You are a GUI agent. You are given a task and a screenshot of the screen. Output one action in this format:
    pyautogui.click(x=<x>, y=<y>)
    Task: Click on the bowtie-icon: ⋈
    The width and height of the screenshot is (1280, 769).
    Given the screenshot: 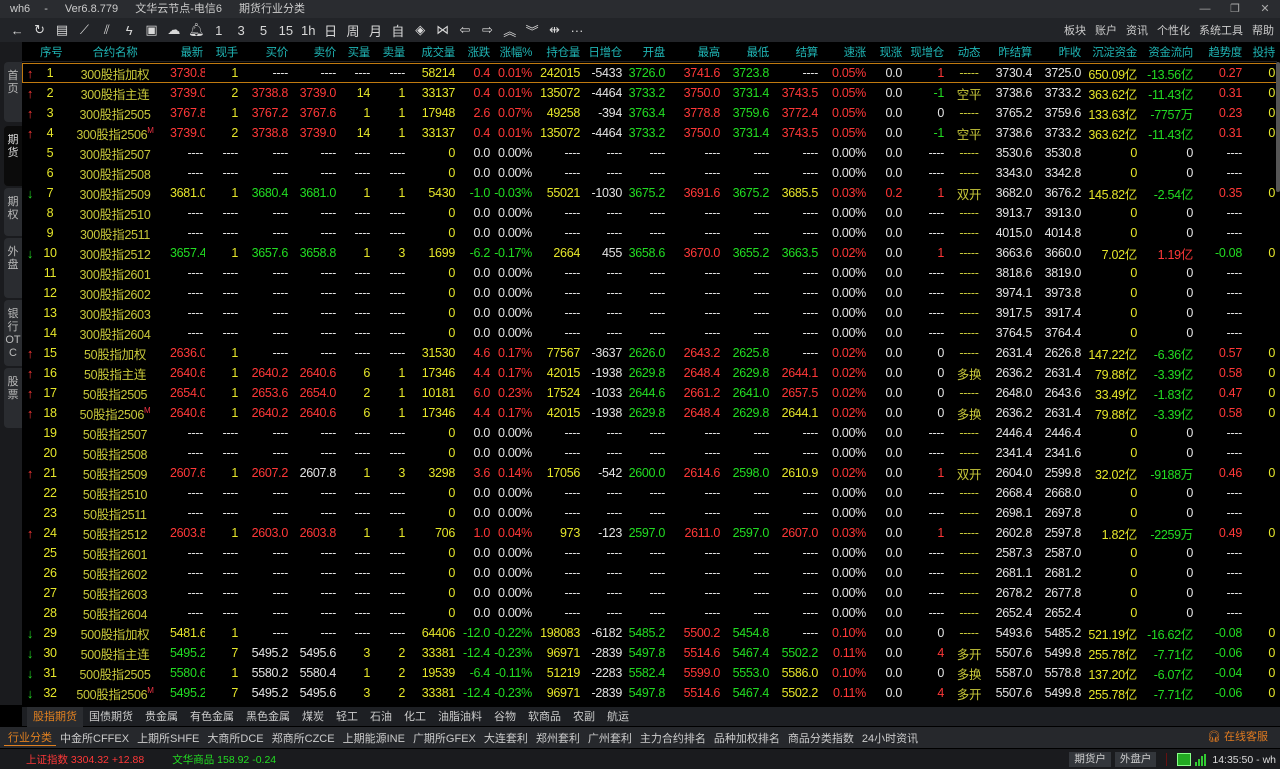 What is the action you would take?
    pyautogui.click(x=443, y=29)
    